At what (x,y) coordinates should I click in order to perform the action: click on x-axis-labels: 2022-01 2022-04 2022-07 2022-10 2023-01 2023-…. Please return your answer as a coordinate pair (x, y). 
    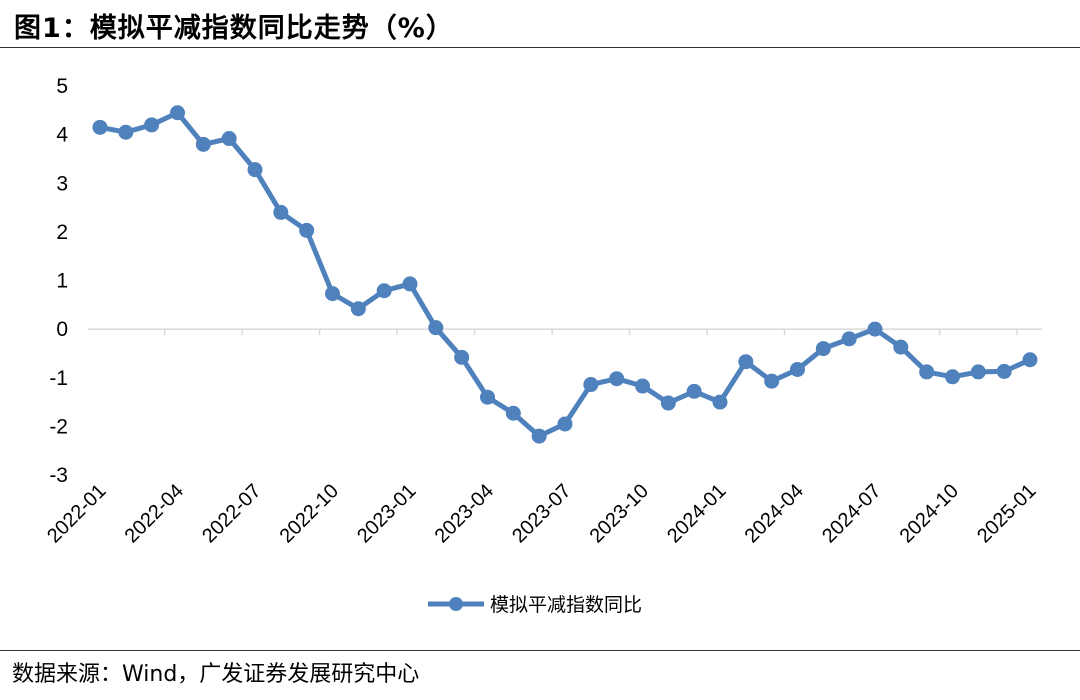
    Looking at the image, I should click on (541, 513).